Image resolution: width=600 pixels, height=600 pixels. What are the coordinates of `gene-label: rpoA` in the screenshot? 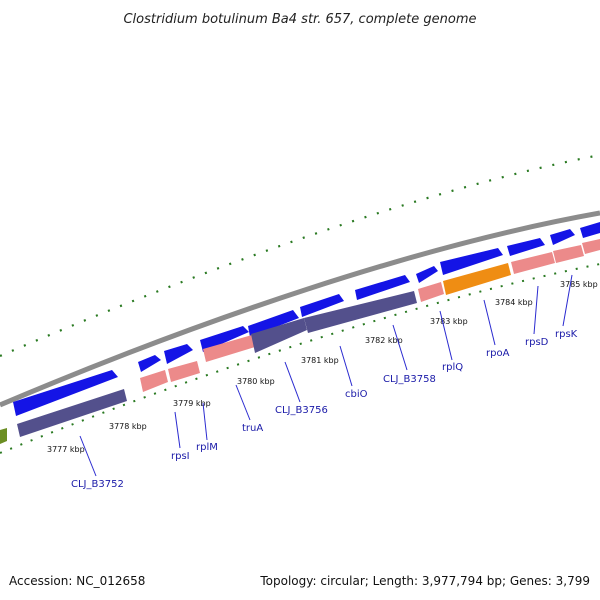 It's located at (498, 353).